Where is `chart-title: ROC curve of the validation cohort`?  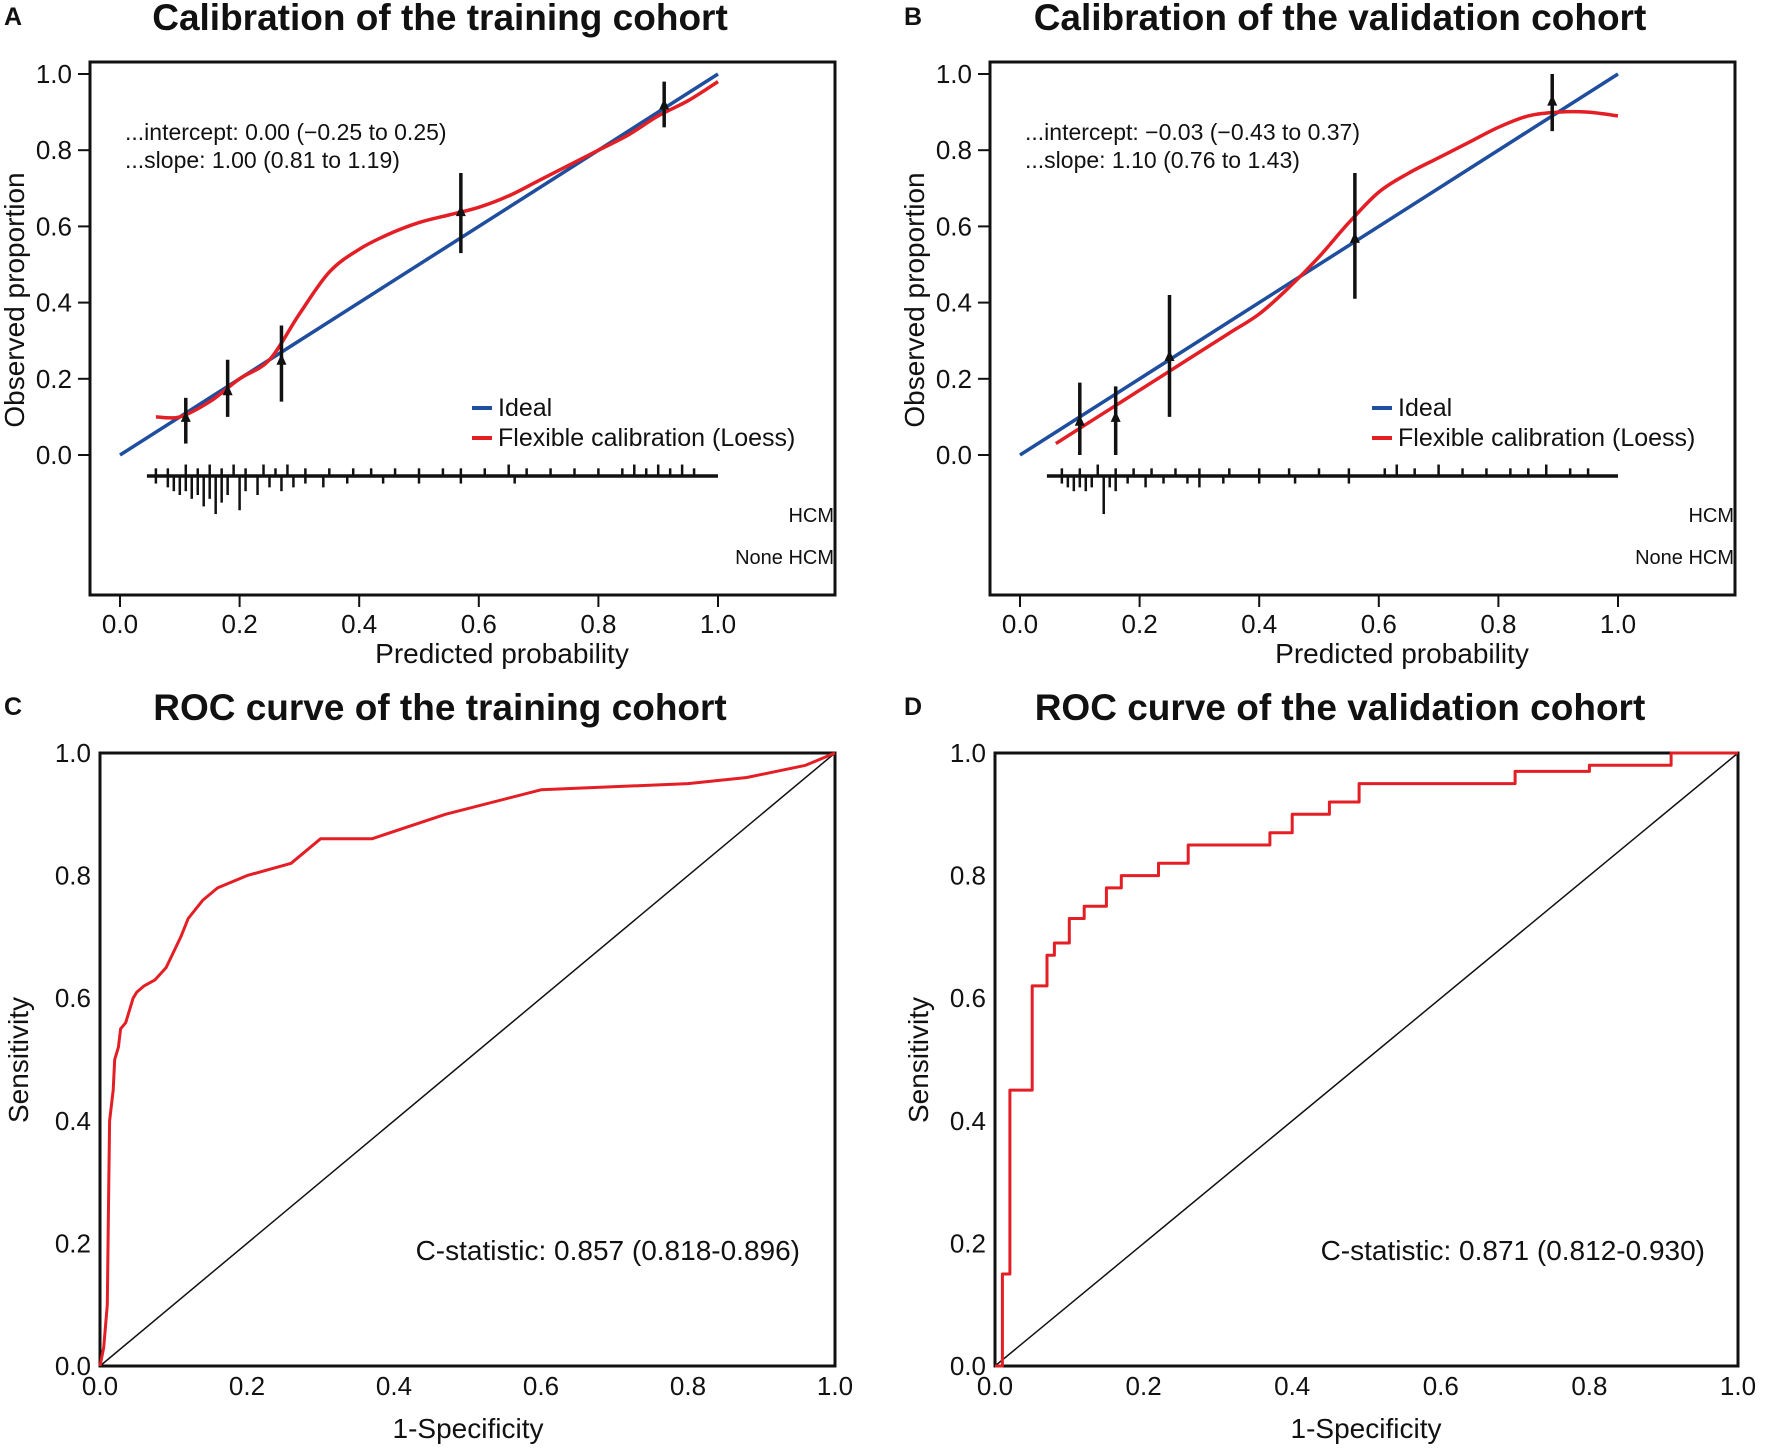
chart-title: ROC curve of the validation cohort is located at coordinates (1340, 709).